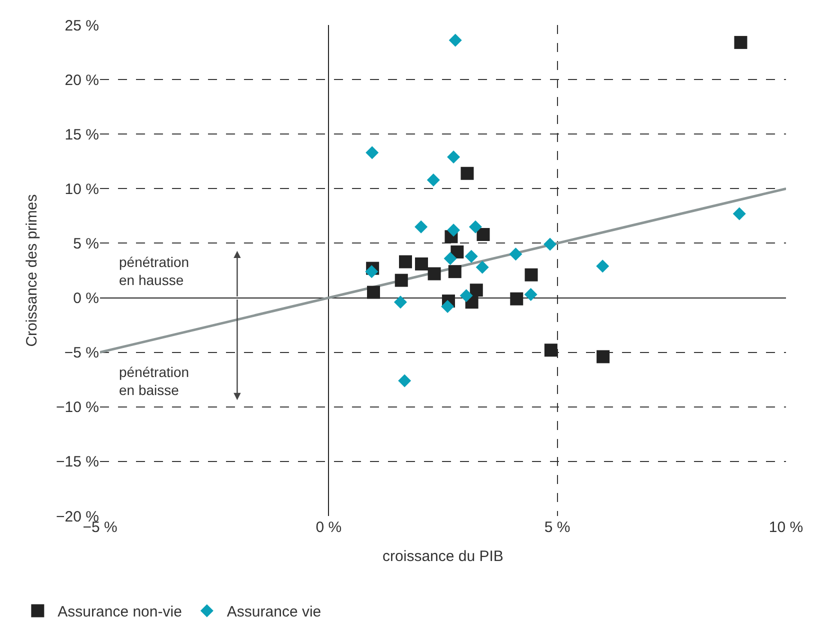 This screenshot has height=640, width=815. What do you see at coordinates (274, 612) in the screenshot?
I see `legend-label: Assurance vie` at bounding box center [274, 612].